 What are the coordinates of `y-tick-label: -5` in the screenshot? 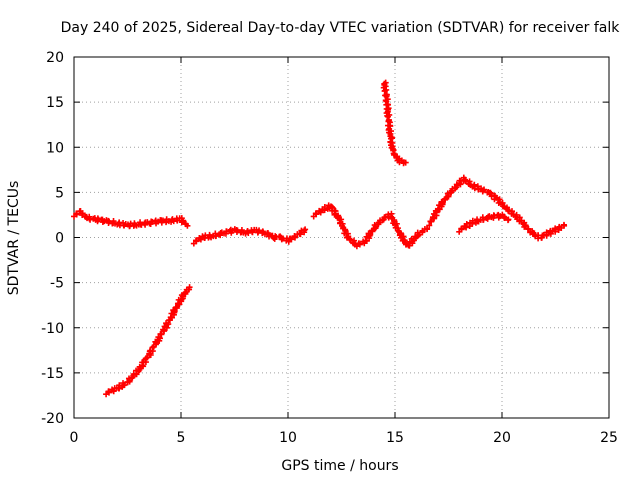 It's located at (57, 284).